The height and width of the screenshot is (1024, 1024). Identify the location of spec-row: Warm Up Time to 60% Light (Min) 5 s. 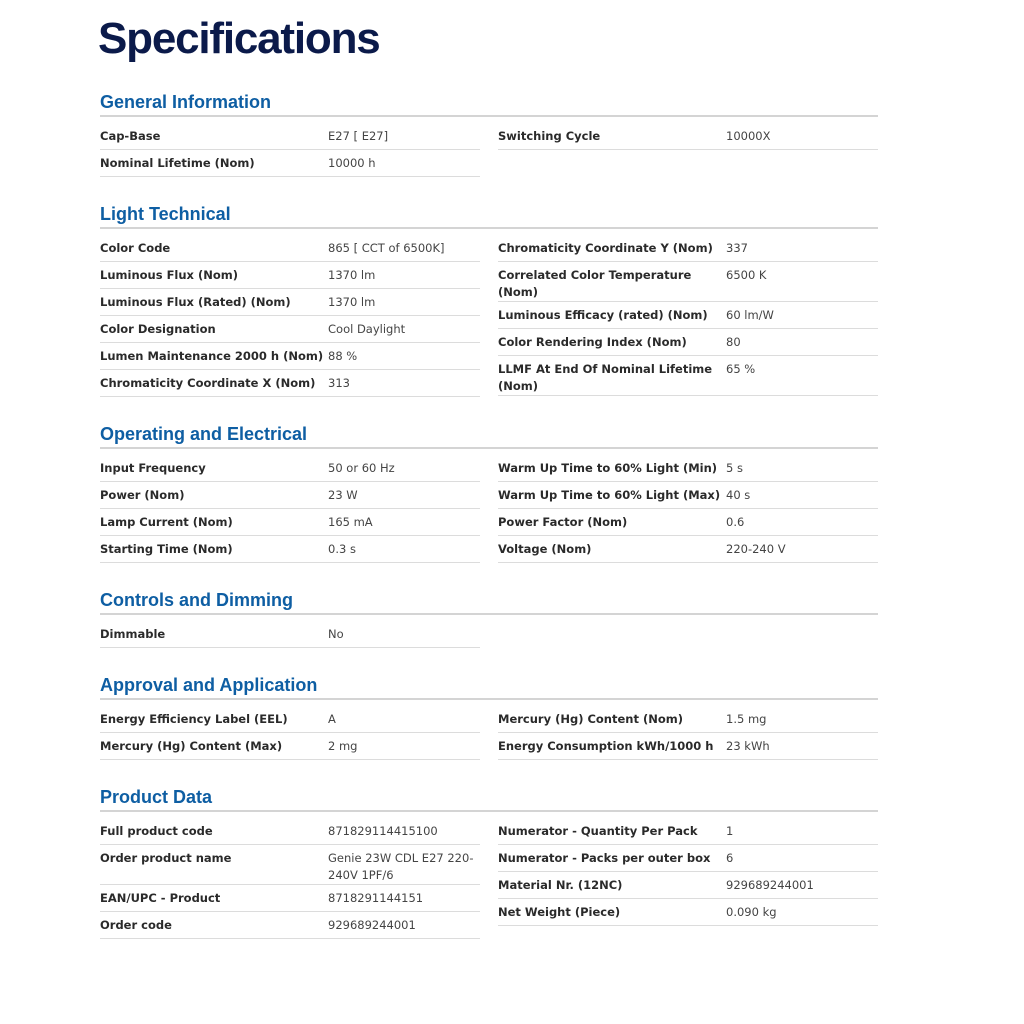
(688, 468).